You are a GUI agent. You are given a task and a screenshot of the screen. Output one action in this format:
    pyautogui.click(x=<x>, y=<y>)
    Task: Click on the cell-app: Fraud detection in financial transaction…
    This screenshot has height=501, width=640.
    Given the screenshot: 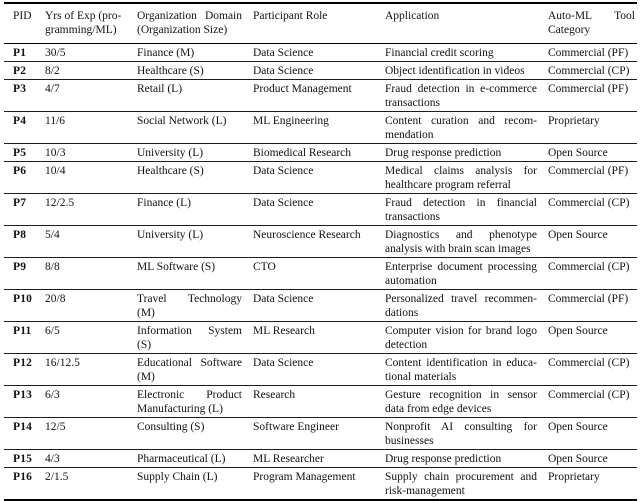 What is the action you would take?
    pyautogui.click(x=461, y=210)
    